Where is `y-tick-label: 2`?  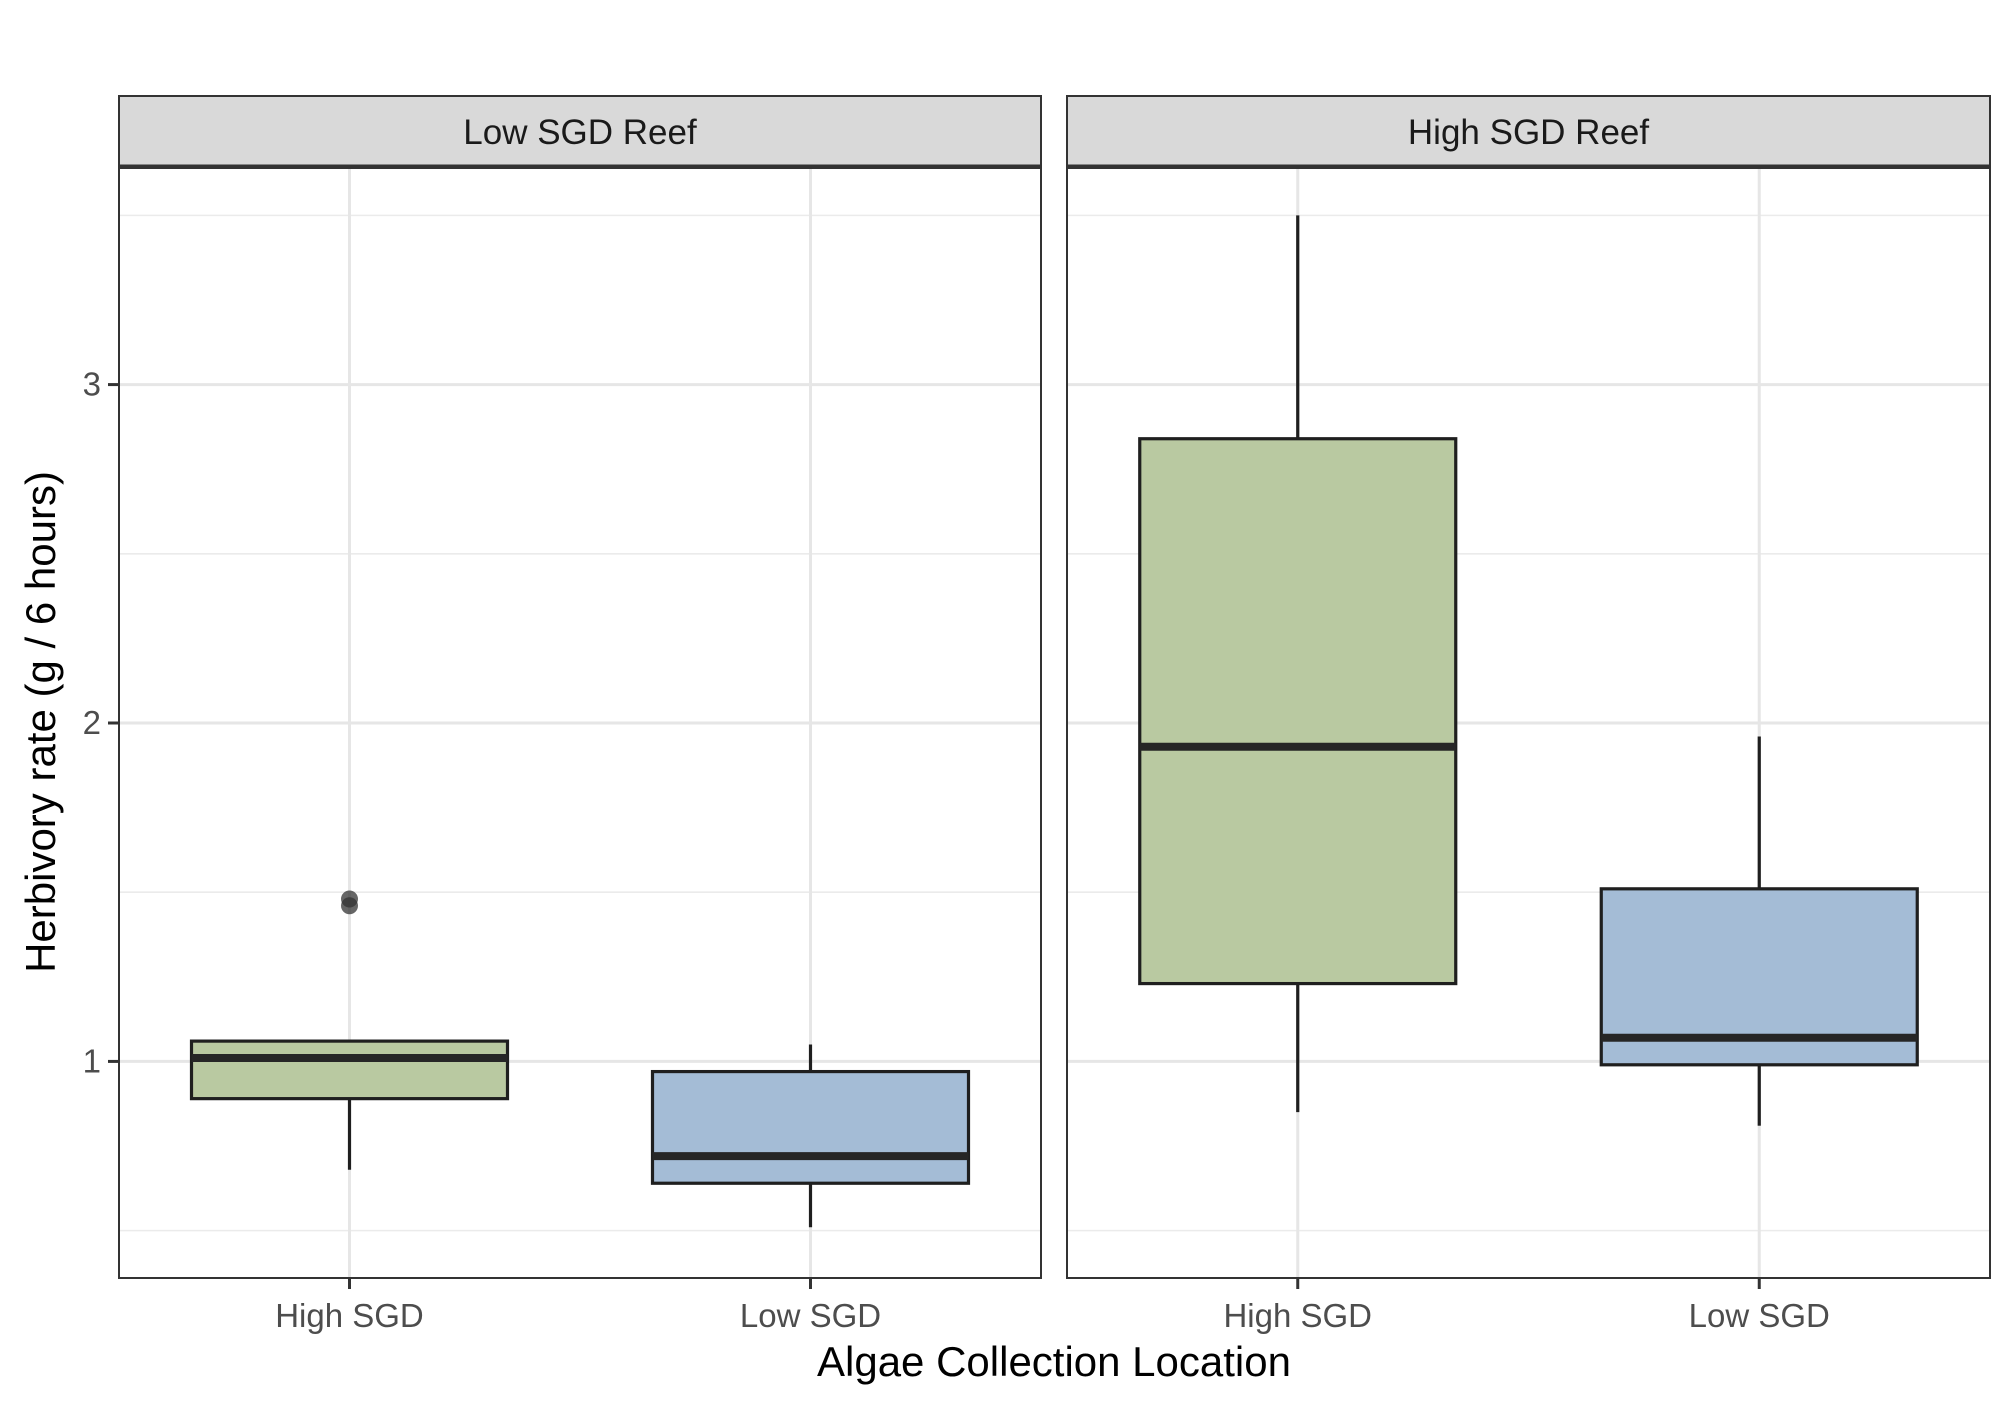 y-tick-label: 2 is located at coordinates (92, 722).